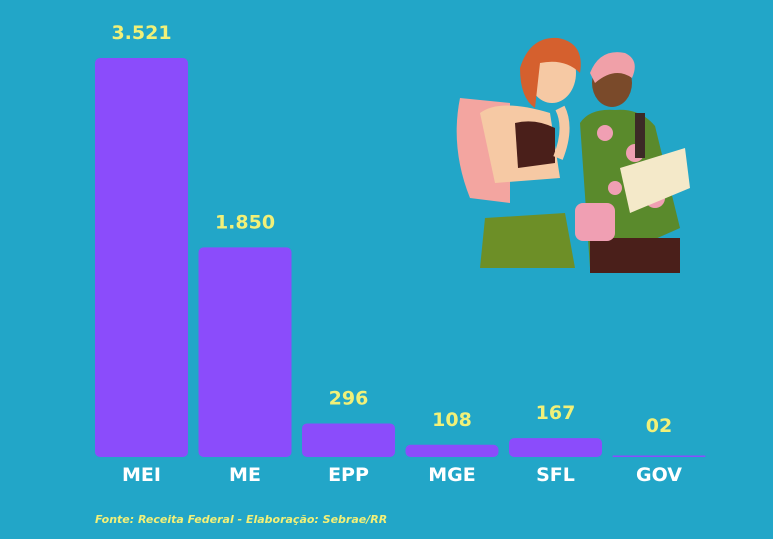 The height and width of the screenshot is (539, 773). I want to click on bar-sfl, so click(555, 447).